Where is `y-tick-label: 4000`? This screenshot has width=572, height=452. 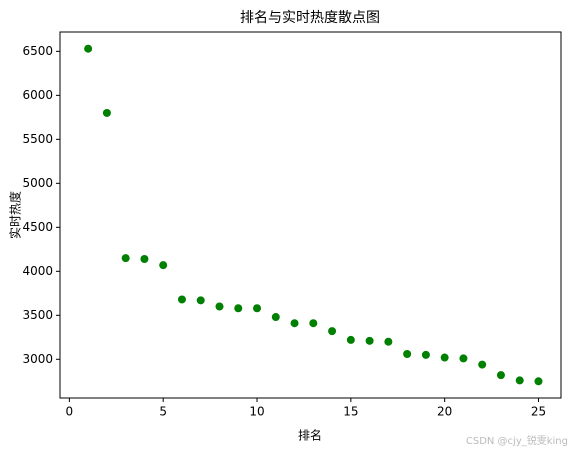
y-tick-label: 4000 is located at coordinates (37, 271).